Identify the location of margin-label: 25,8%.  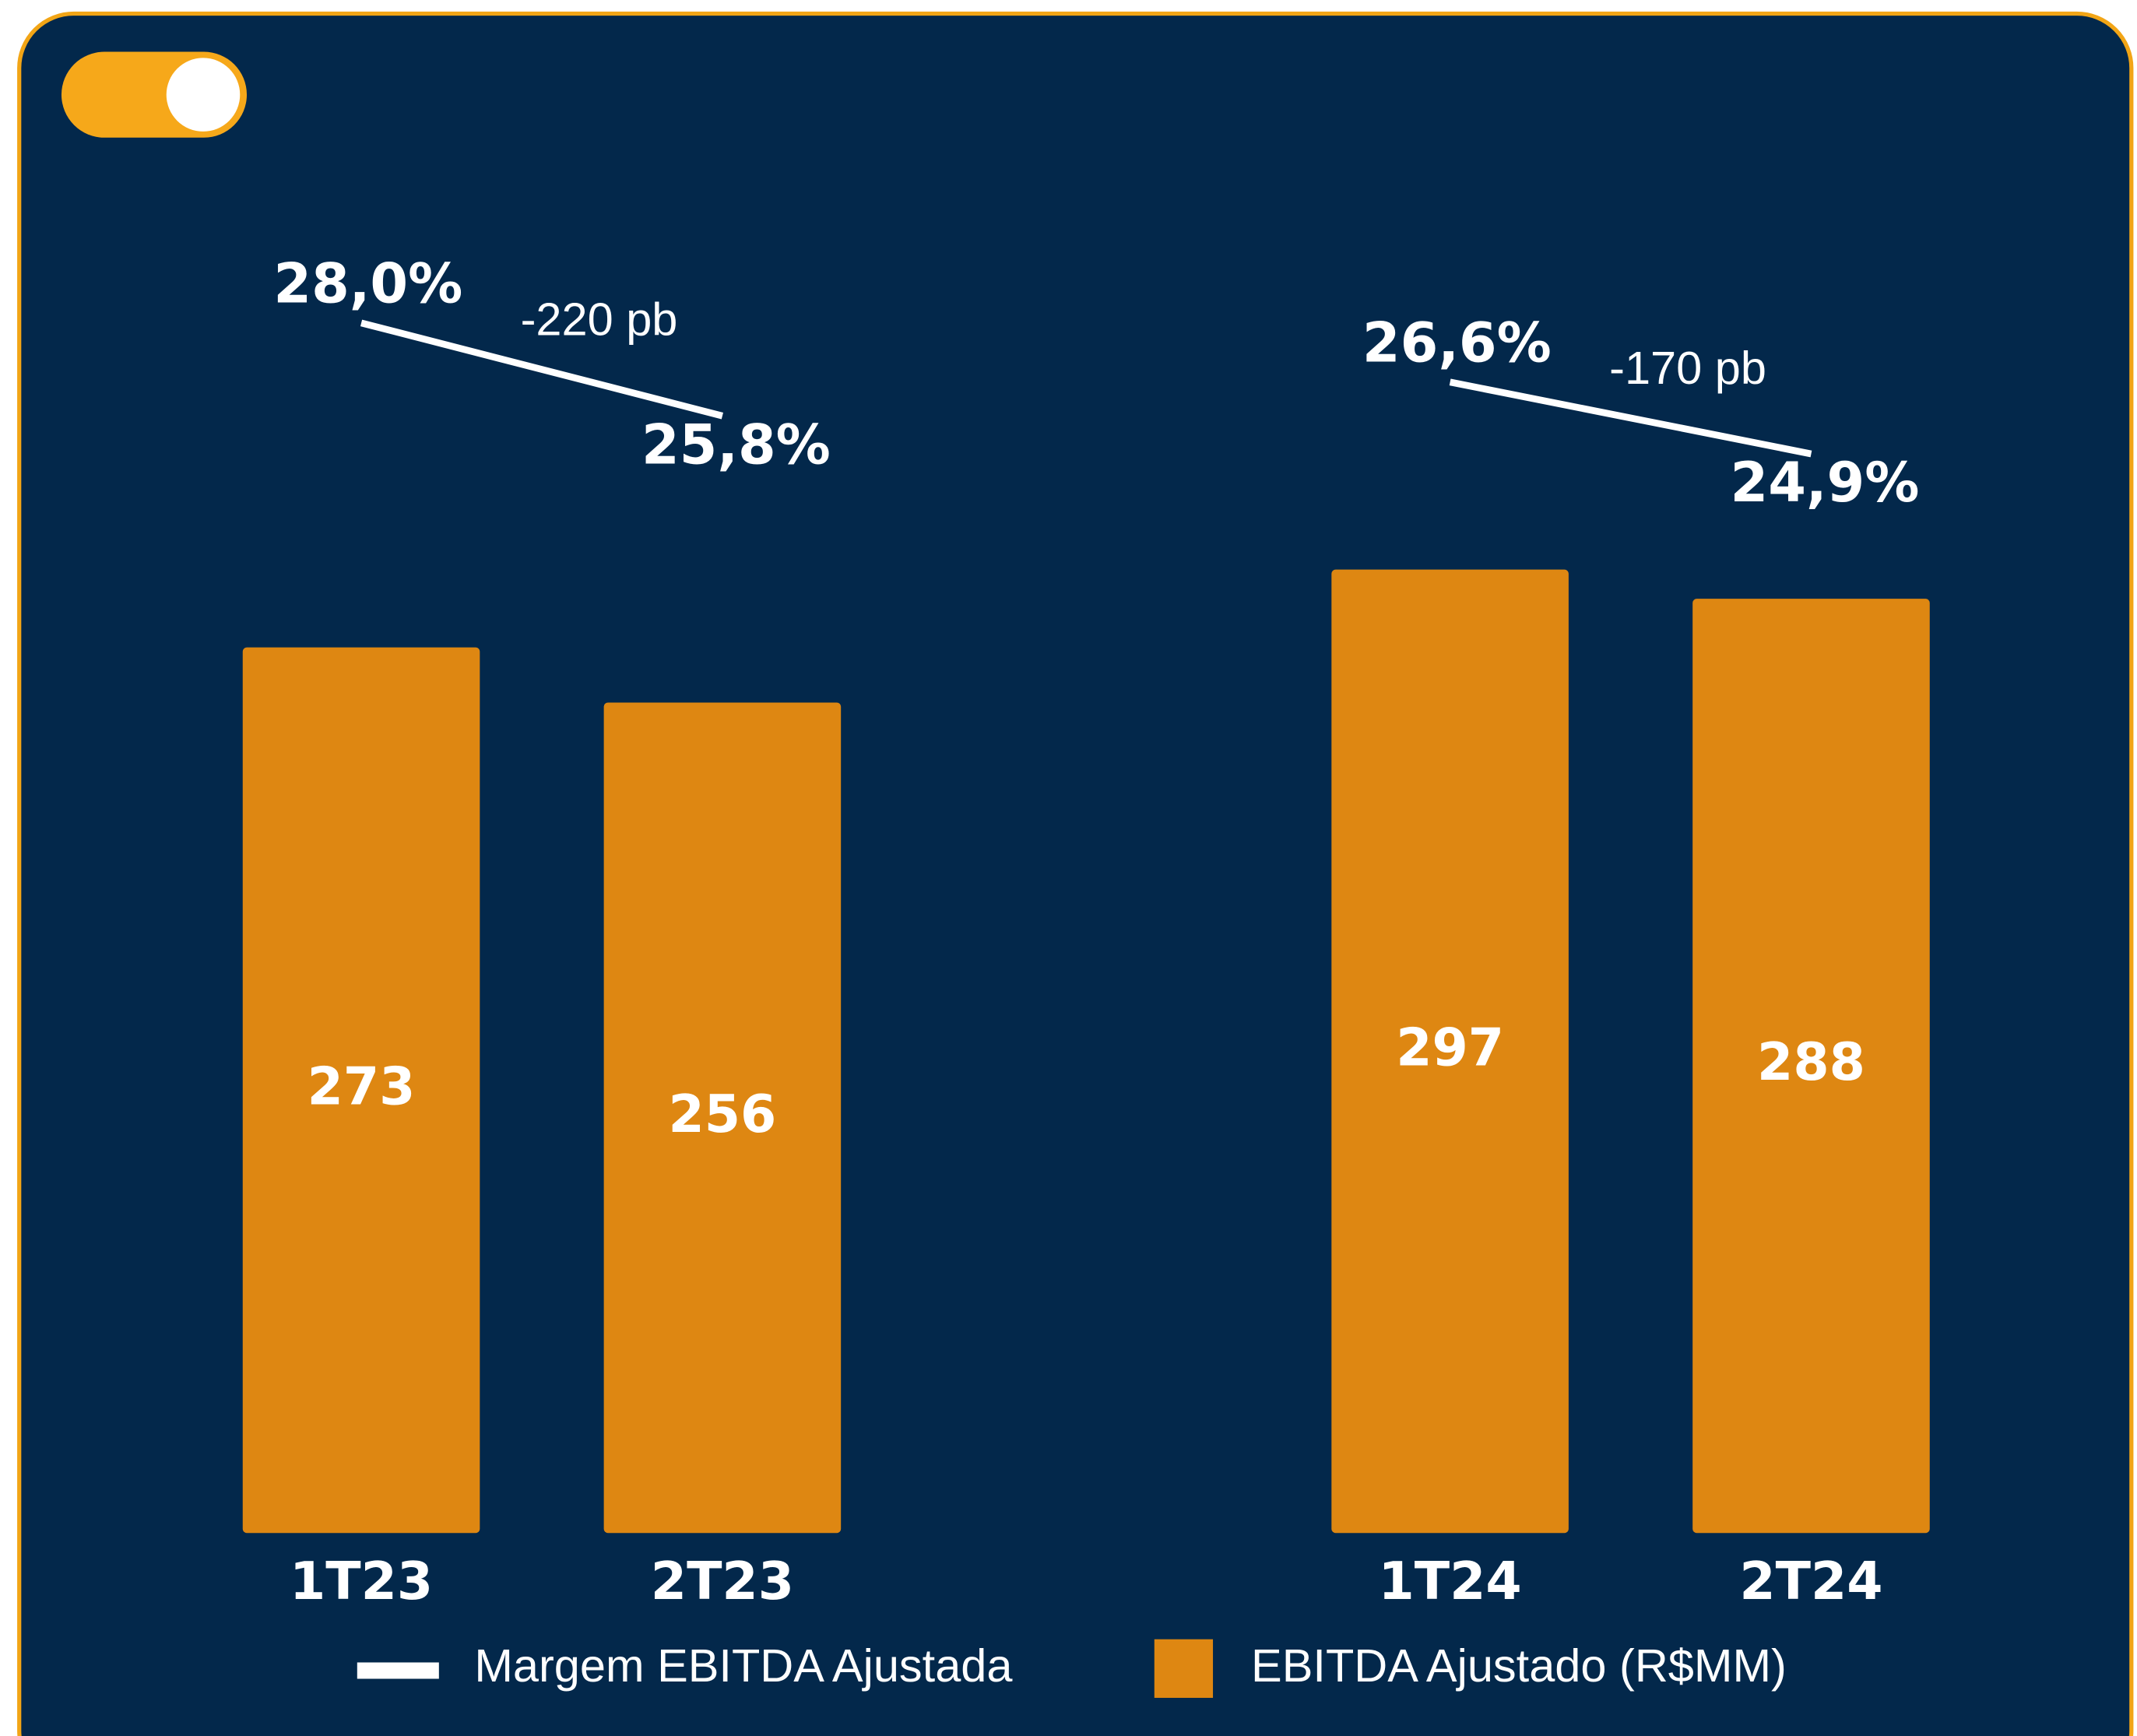
(736, 444).